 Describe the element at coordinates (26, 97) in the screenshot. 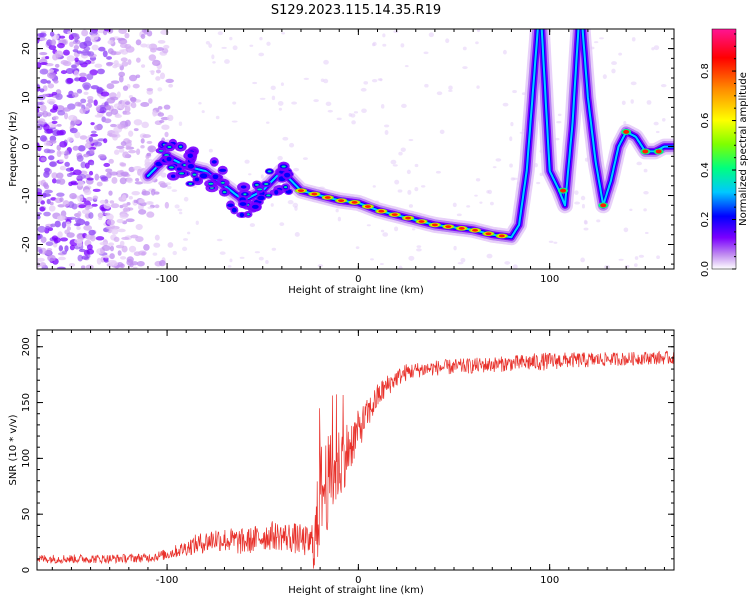

I see `spectrogram-ytick-label: 10` at that location.